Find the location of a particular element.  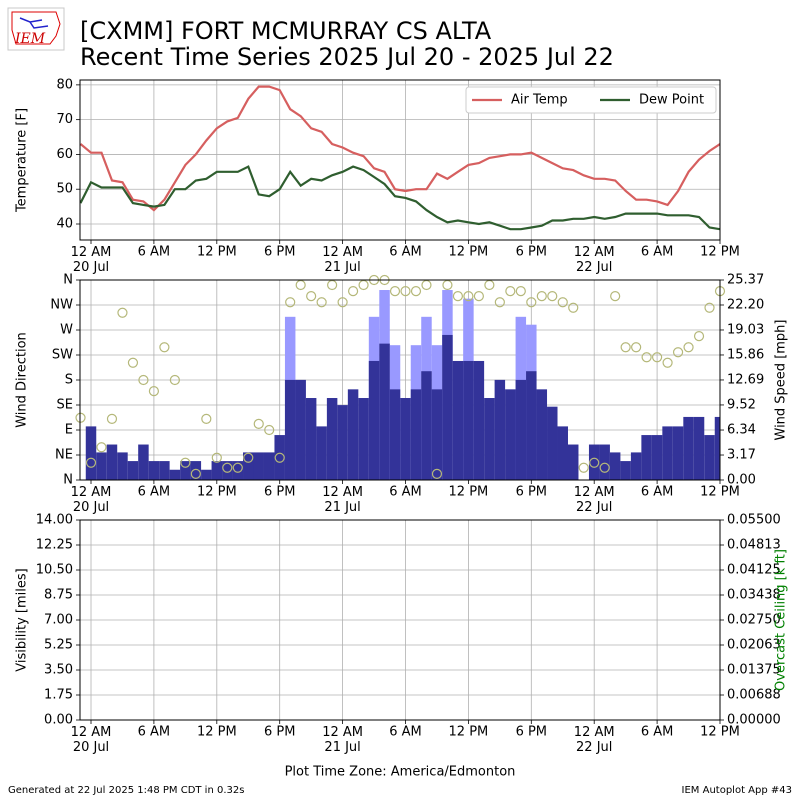

y2-tick-label: 22.20 is located at coordinates (745, 304).